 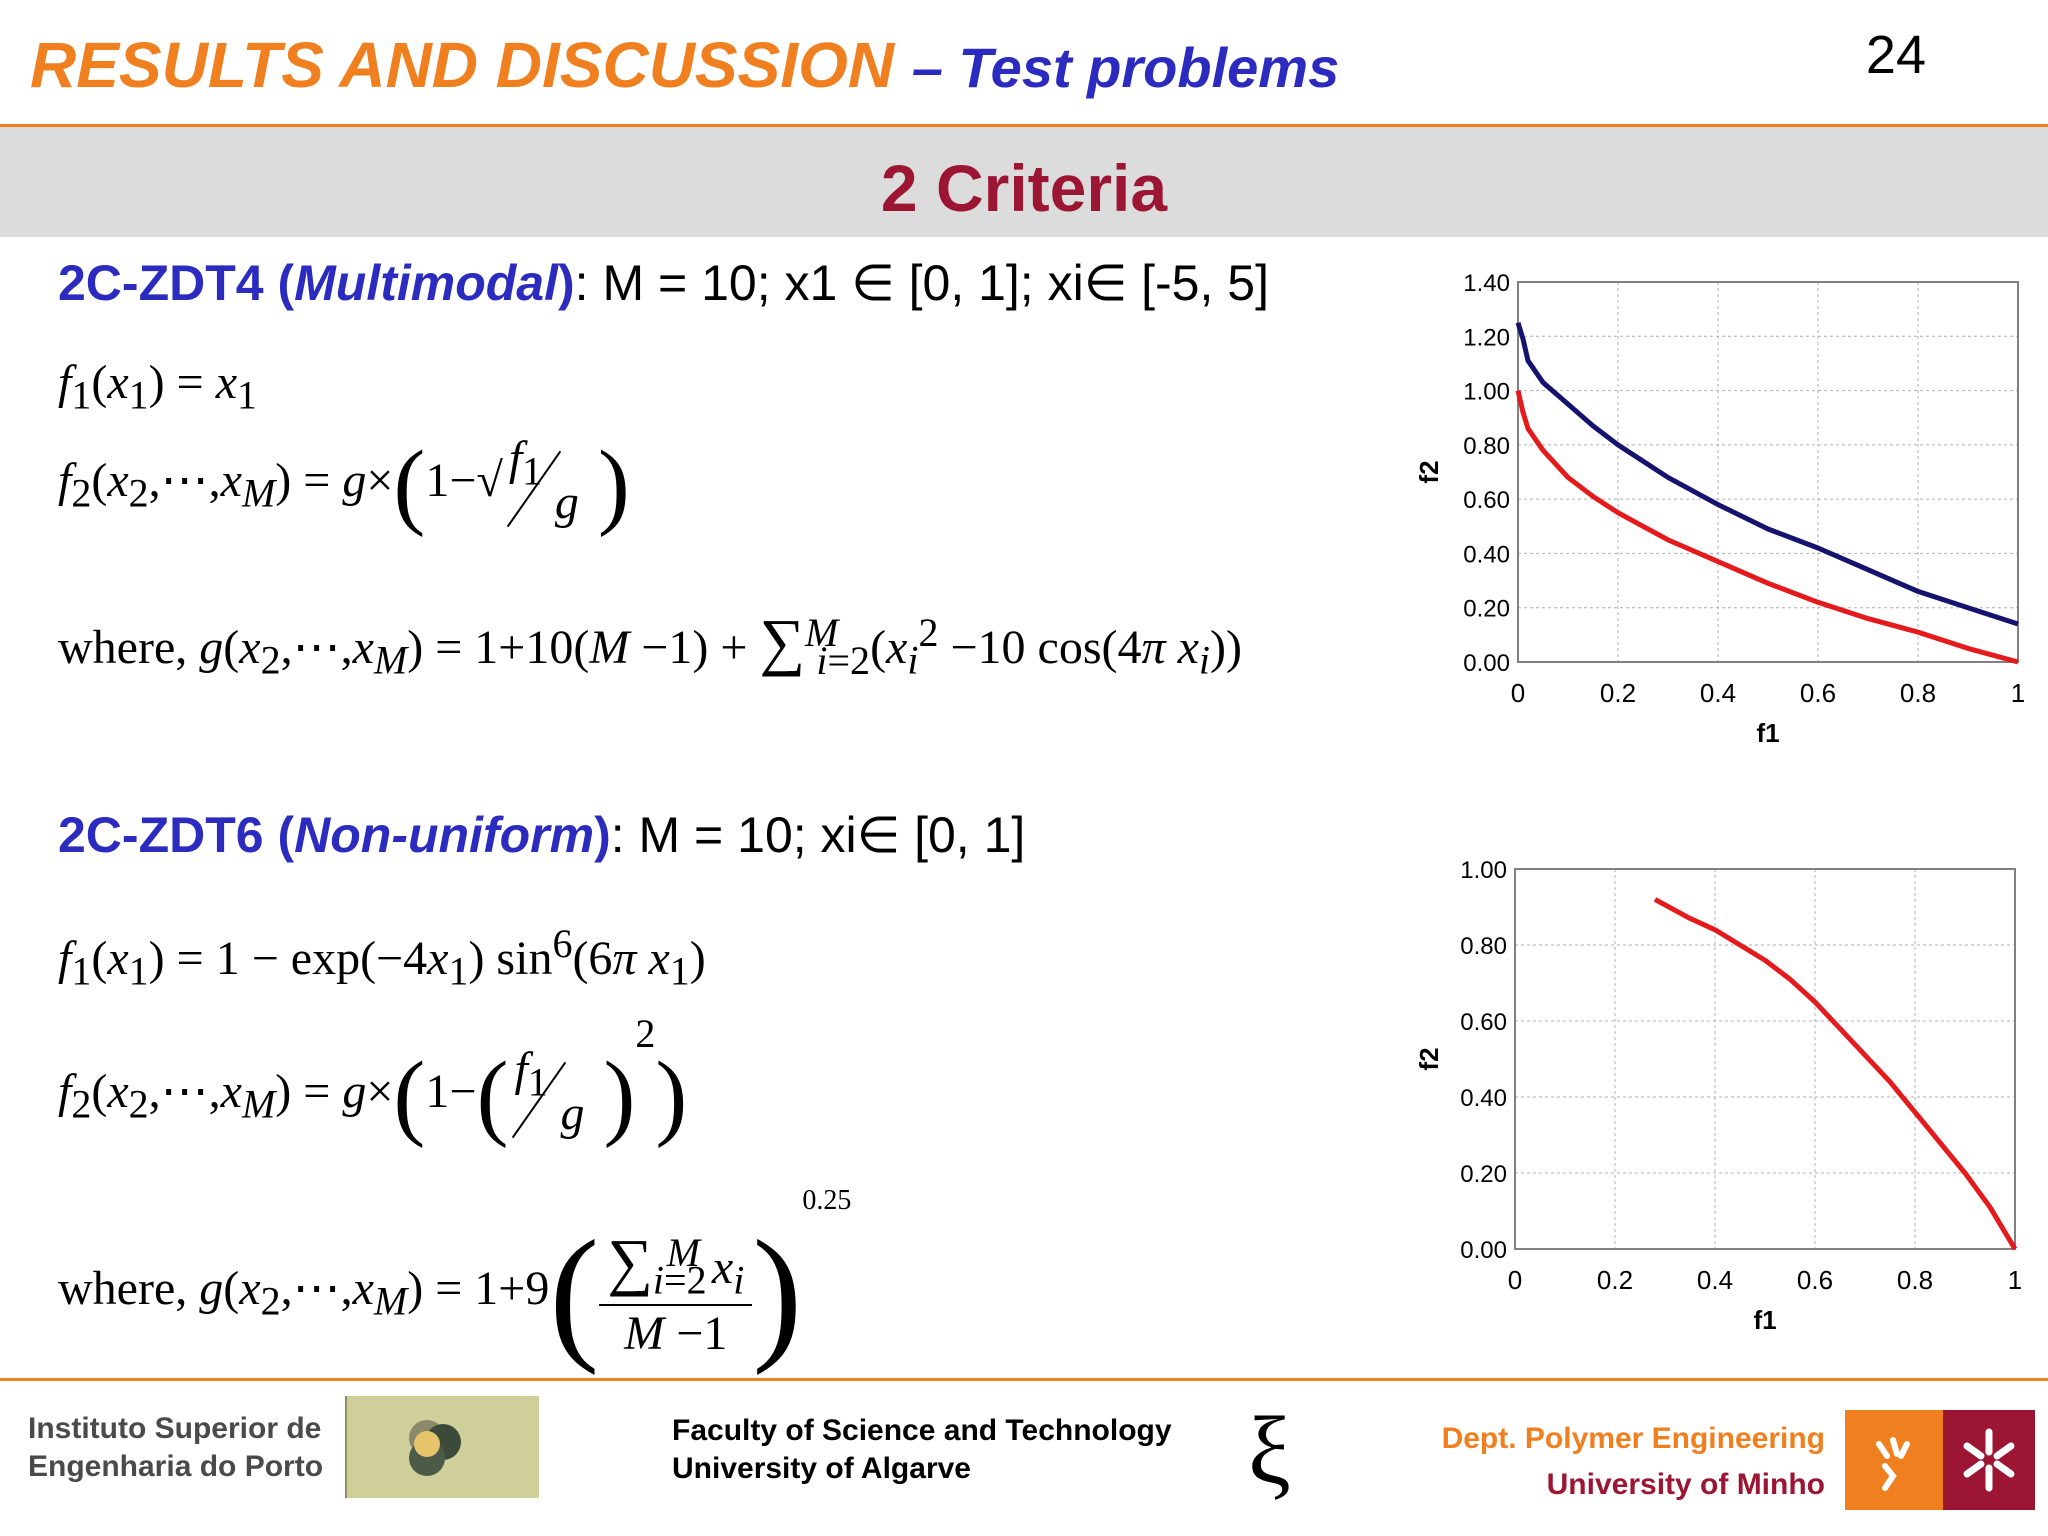 I want to click on zdt4-params: : M = 10; x1 ∈ [0, 1]; xi∈ [-5, 5], so click(x=921, y=283).